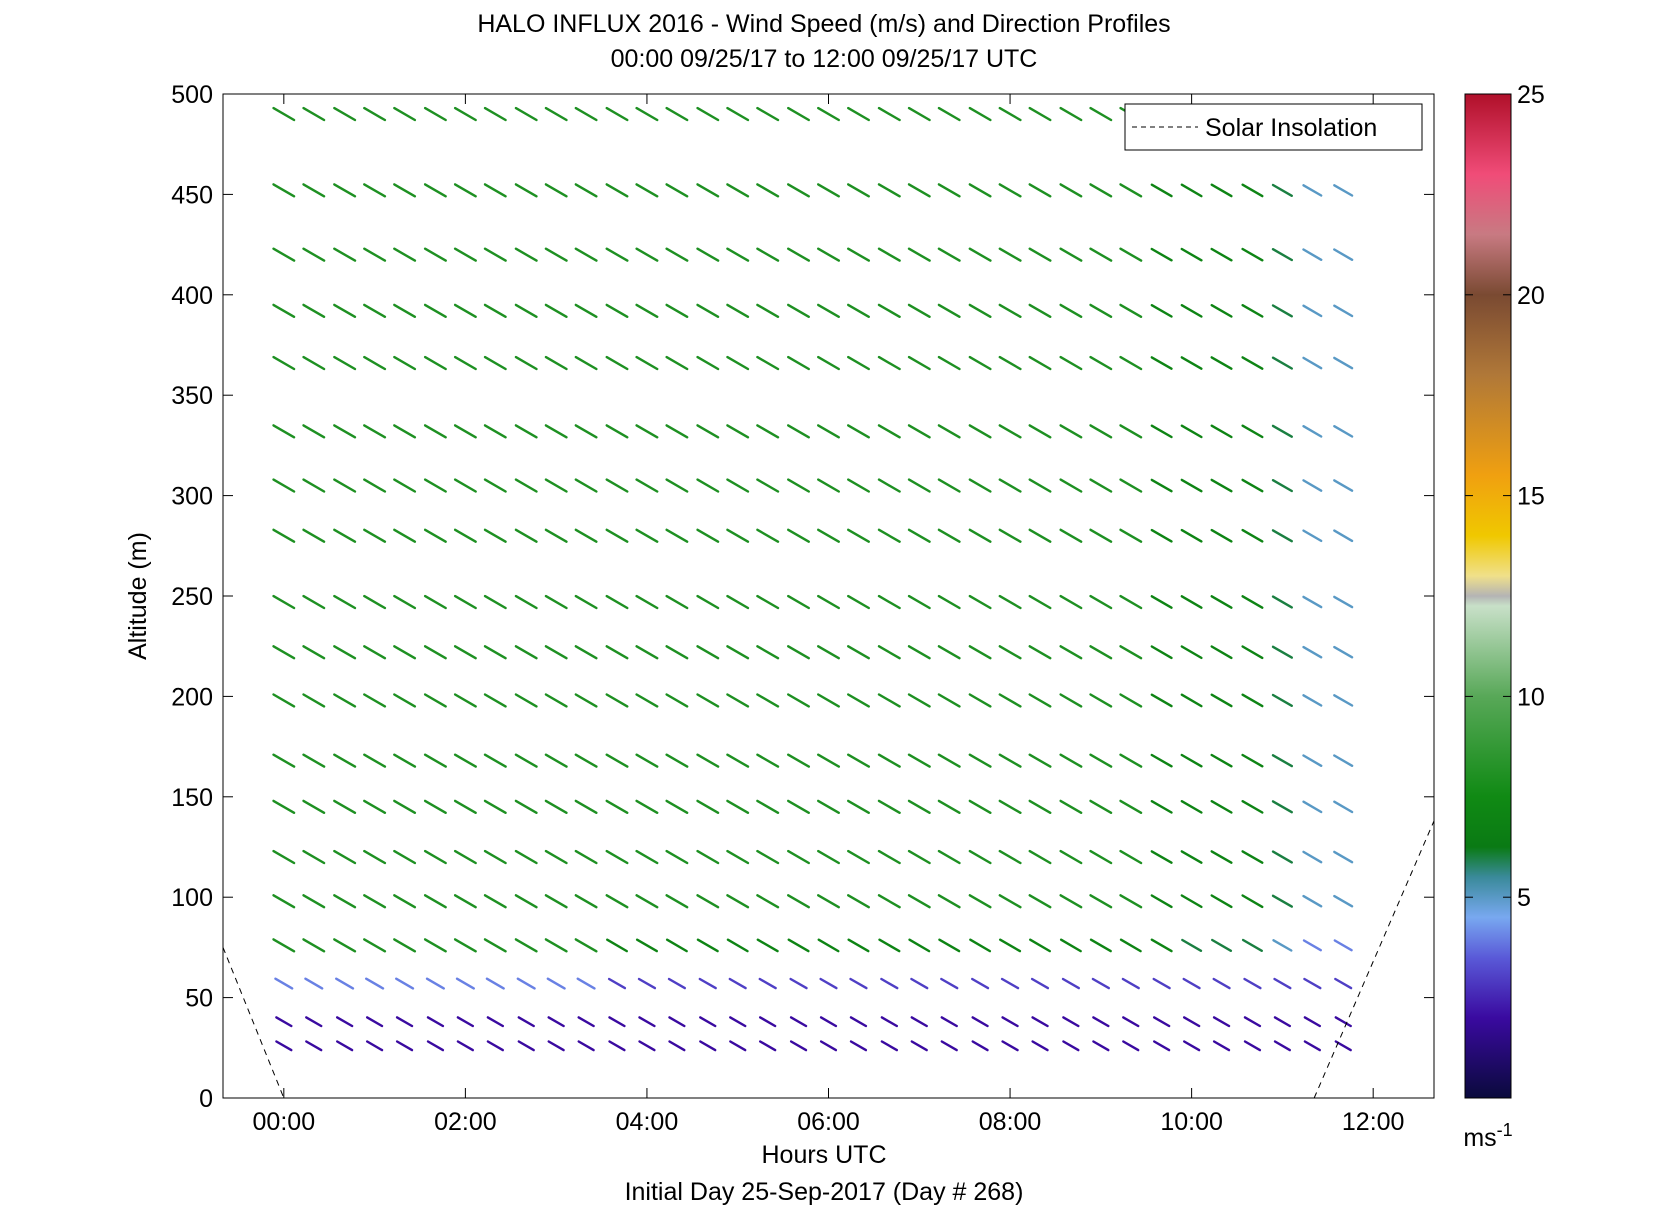 This screenshot has height=1216, width=1679. I want to click on y-tick-label: 200, so click(192, 697).